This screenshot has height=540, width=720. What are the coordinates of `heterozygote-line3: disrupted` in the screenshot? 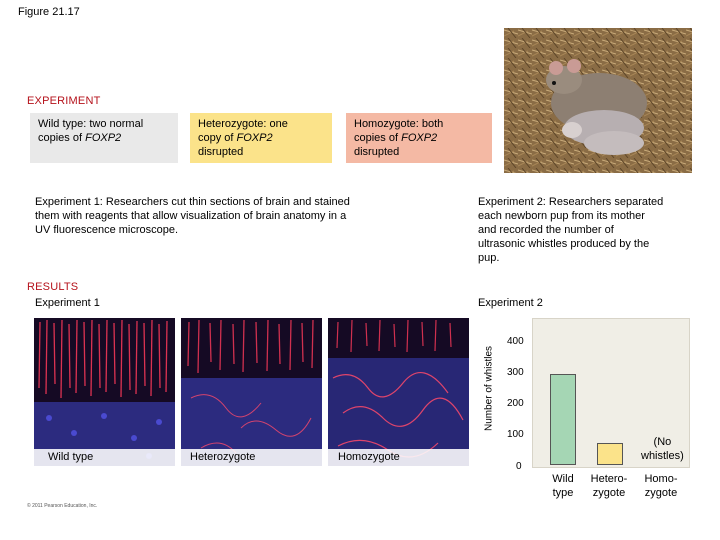 It's located at (221, 152).